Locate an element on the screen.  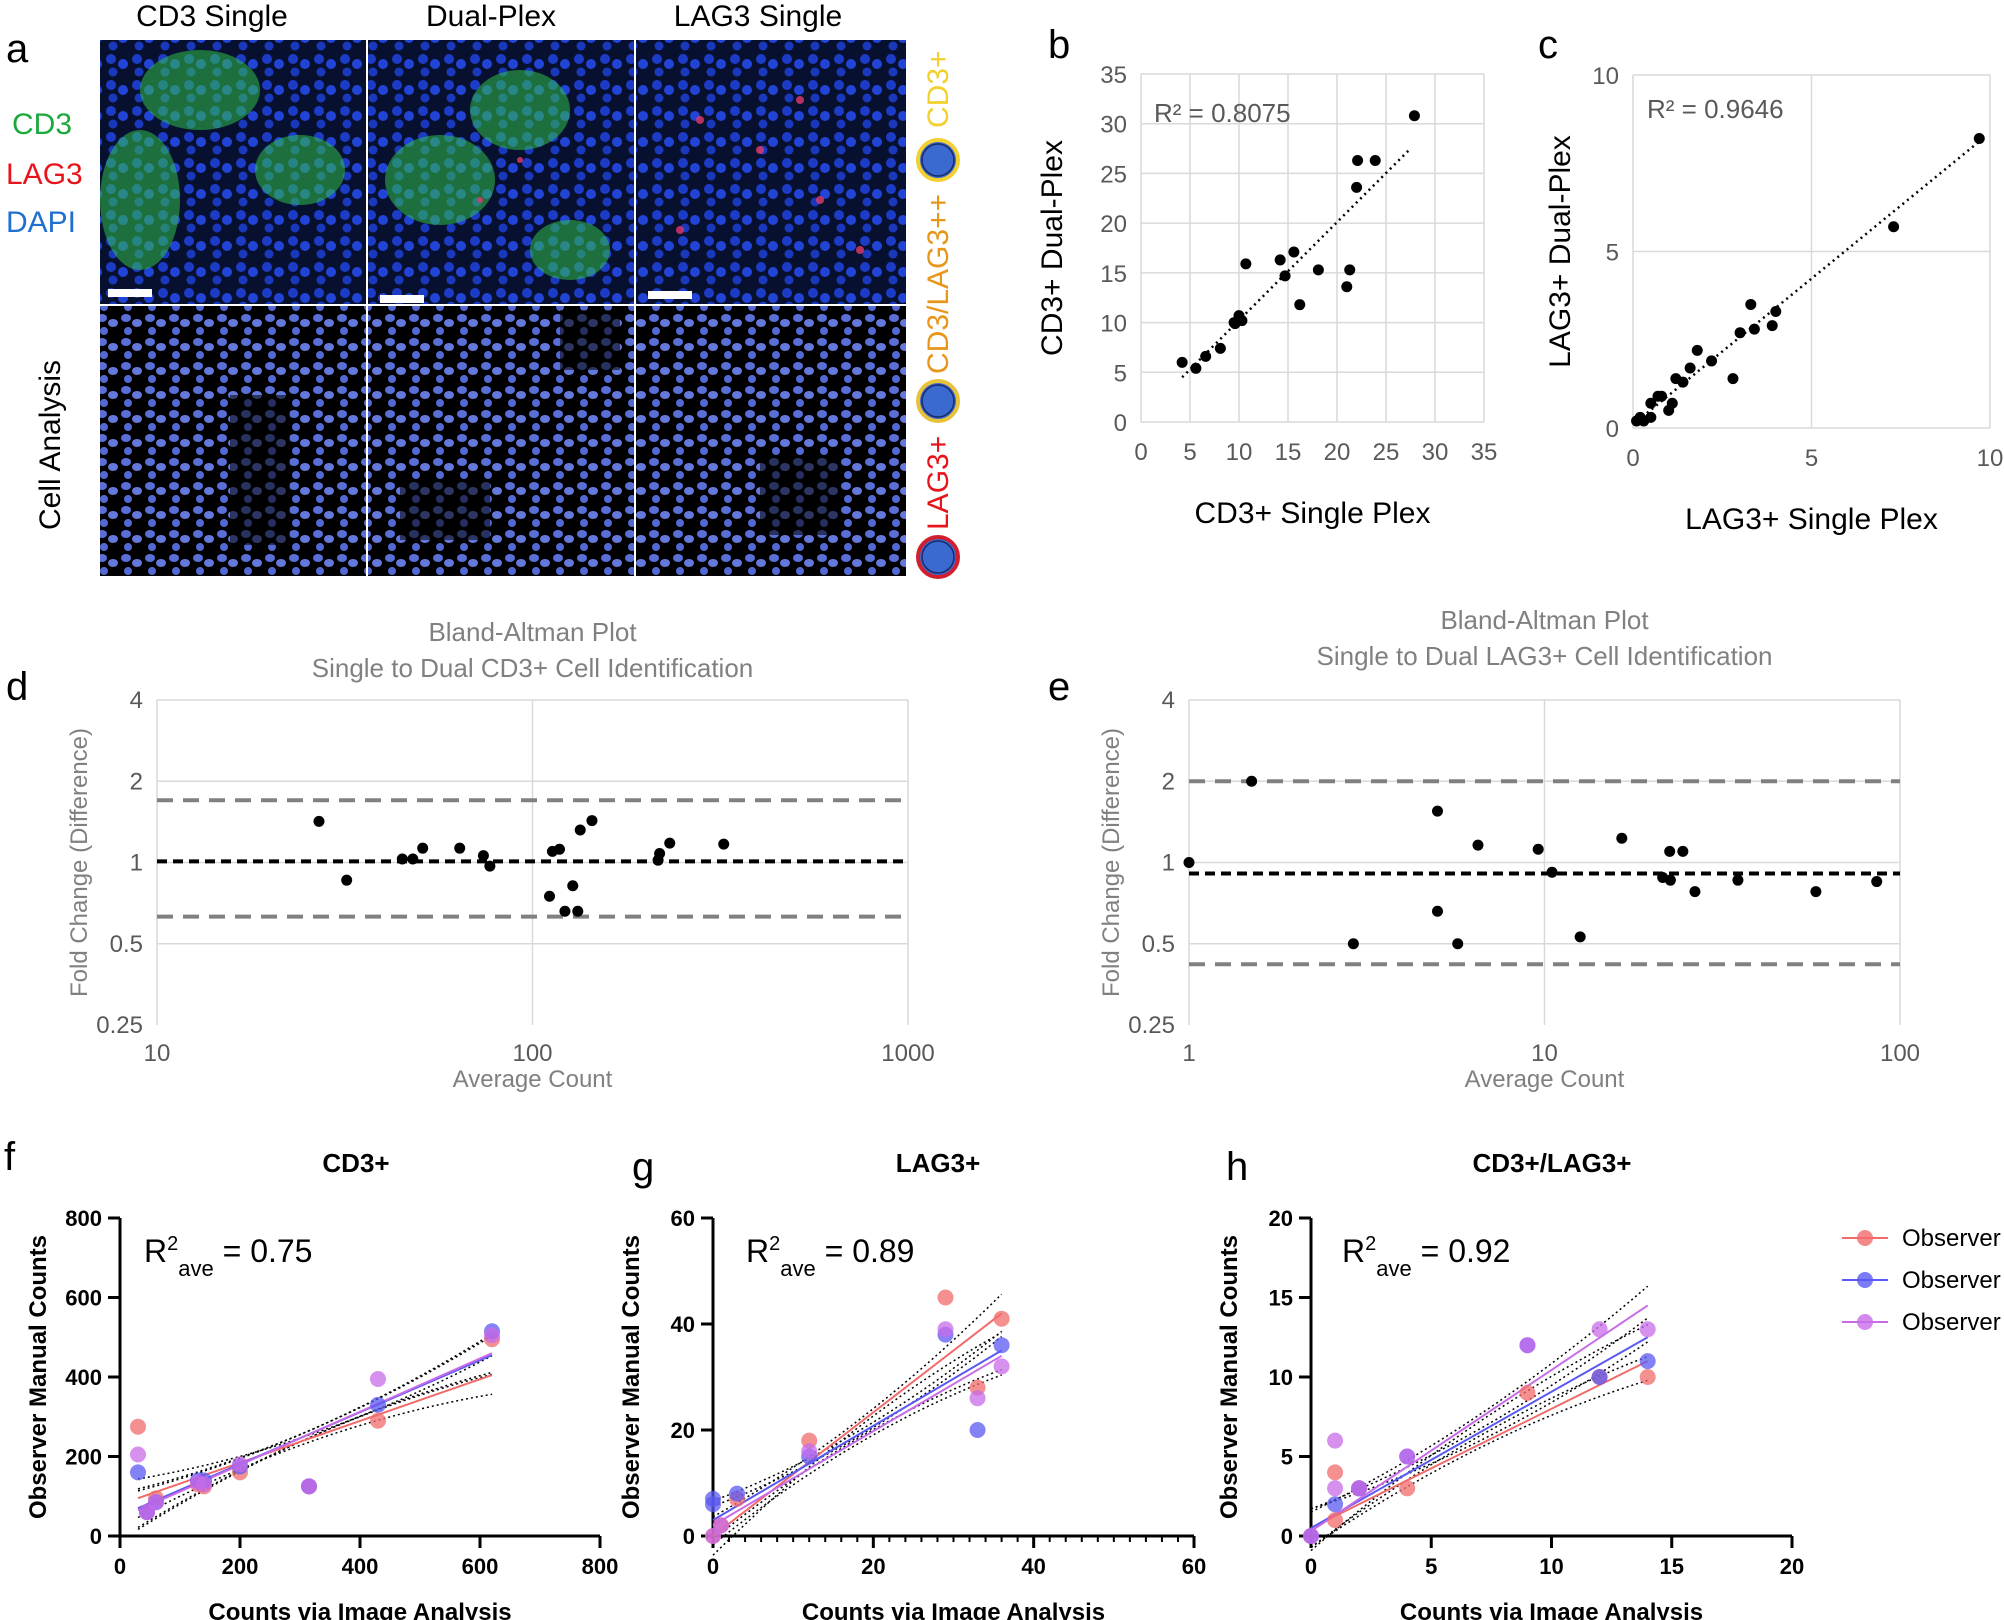
x-axis-label: Counts via Image Analysis is located at coordinates (1551, 1609).